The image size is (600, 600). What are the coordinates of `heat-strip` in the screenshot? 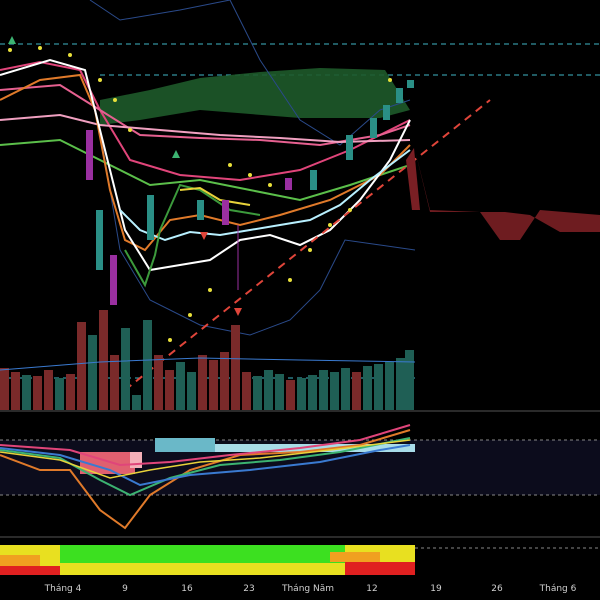 It's located at (300, 560).